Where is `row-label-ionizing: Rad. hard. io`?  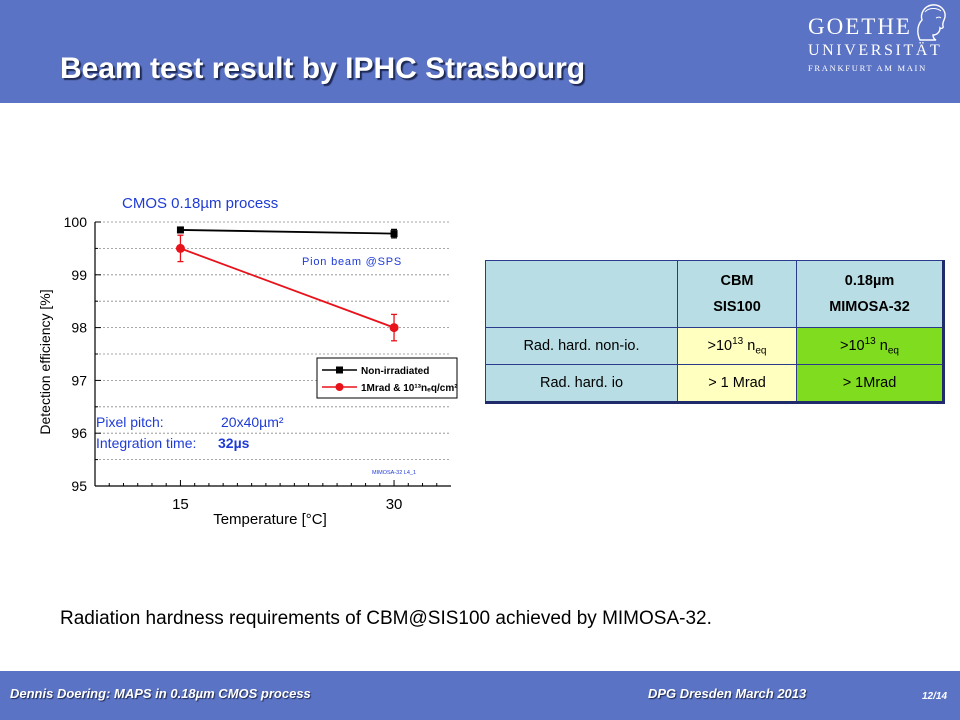
row-label-ionizing: Rad. hard. io is located at coordinates (581, 383).